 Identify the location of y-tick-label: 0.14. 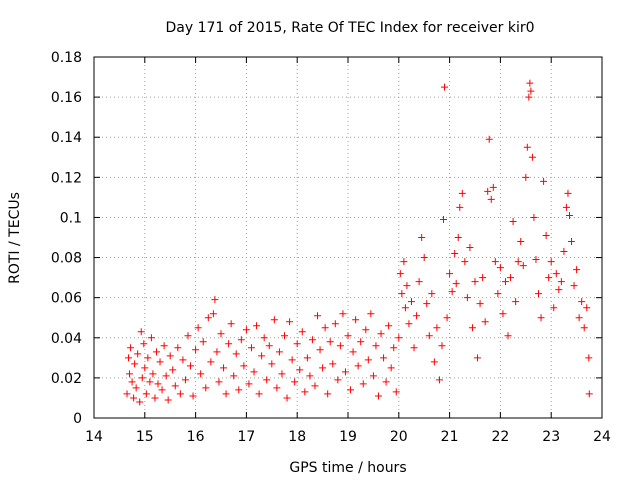
(66, 138).